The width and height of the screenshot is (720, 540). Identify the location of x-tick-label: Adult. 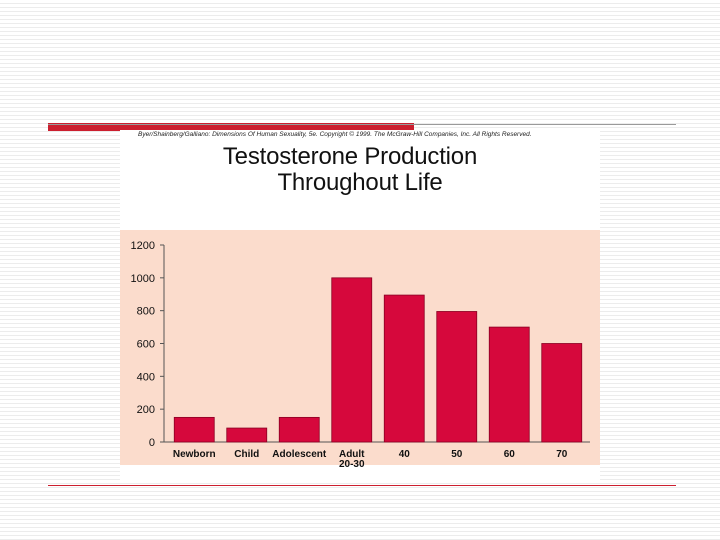
(352, 454).